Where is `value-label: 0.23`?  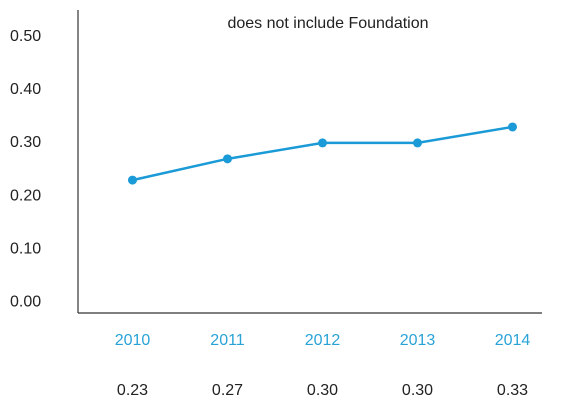
value-label: 0.23 is located at coordinates (132, 390).